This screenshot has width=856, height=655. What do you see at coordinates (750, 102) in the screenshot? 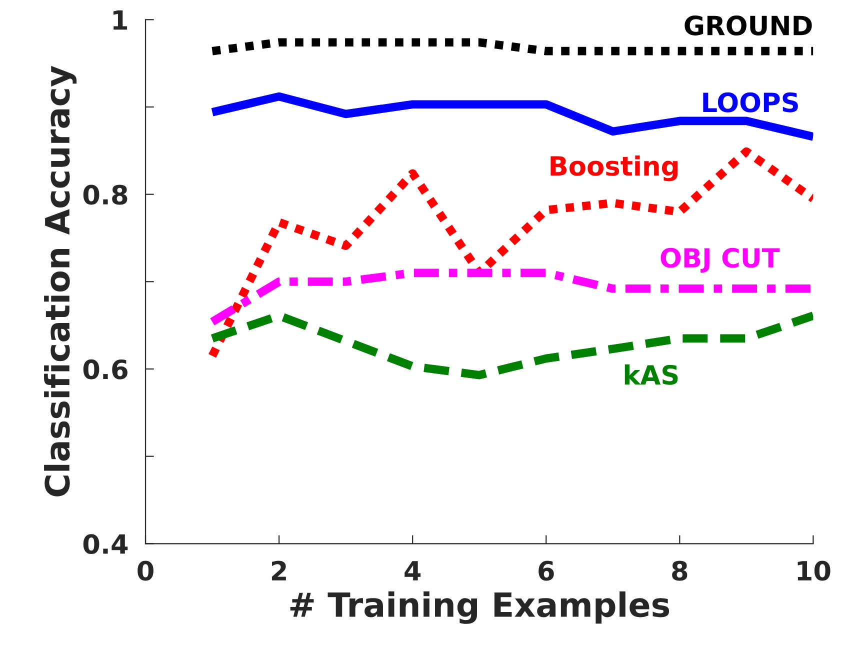
I see `series-label: LOOPS` at bounding box center [750, 102].